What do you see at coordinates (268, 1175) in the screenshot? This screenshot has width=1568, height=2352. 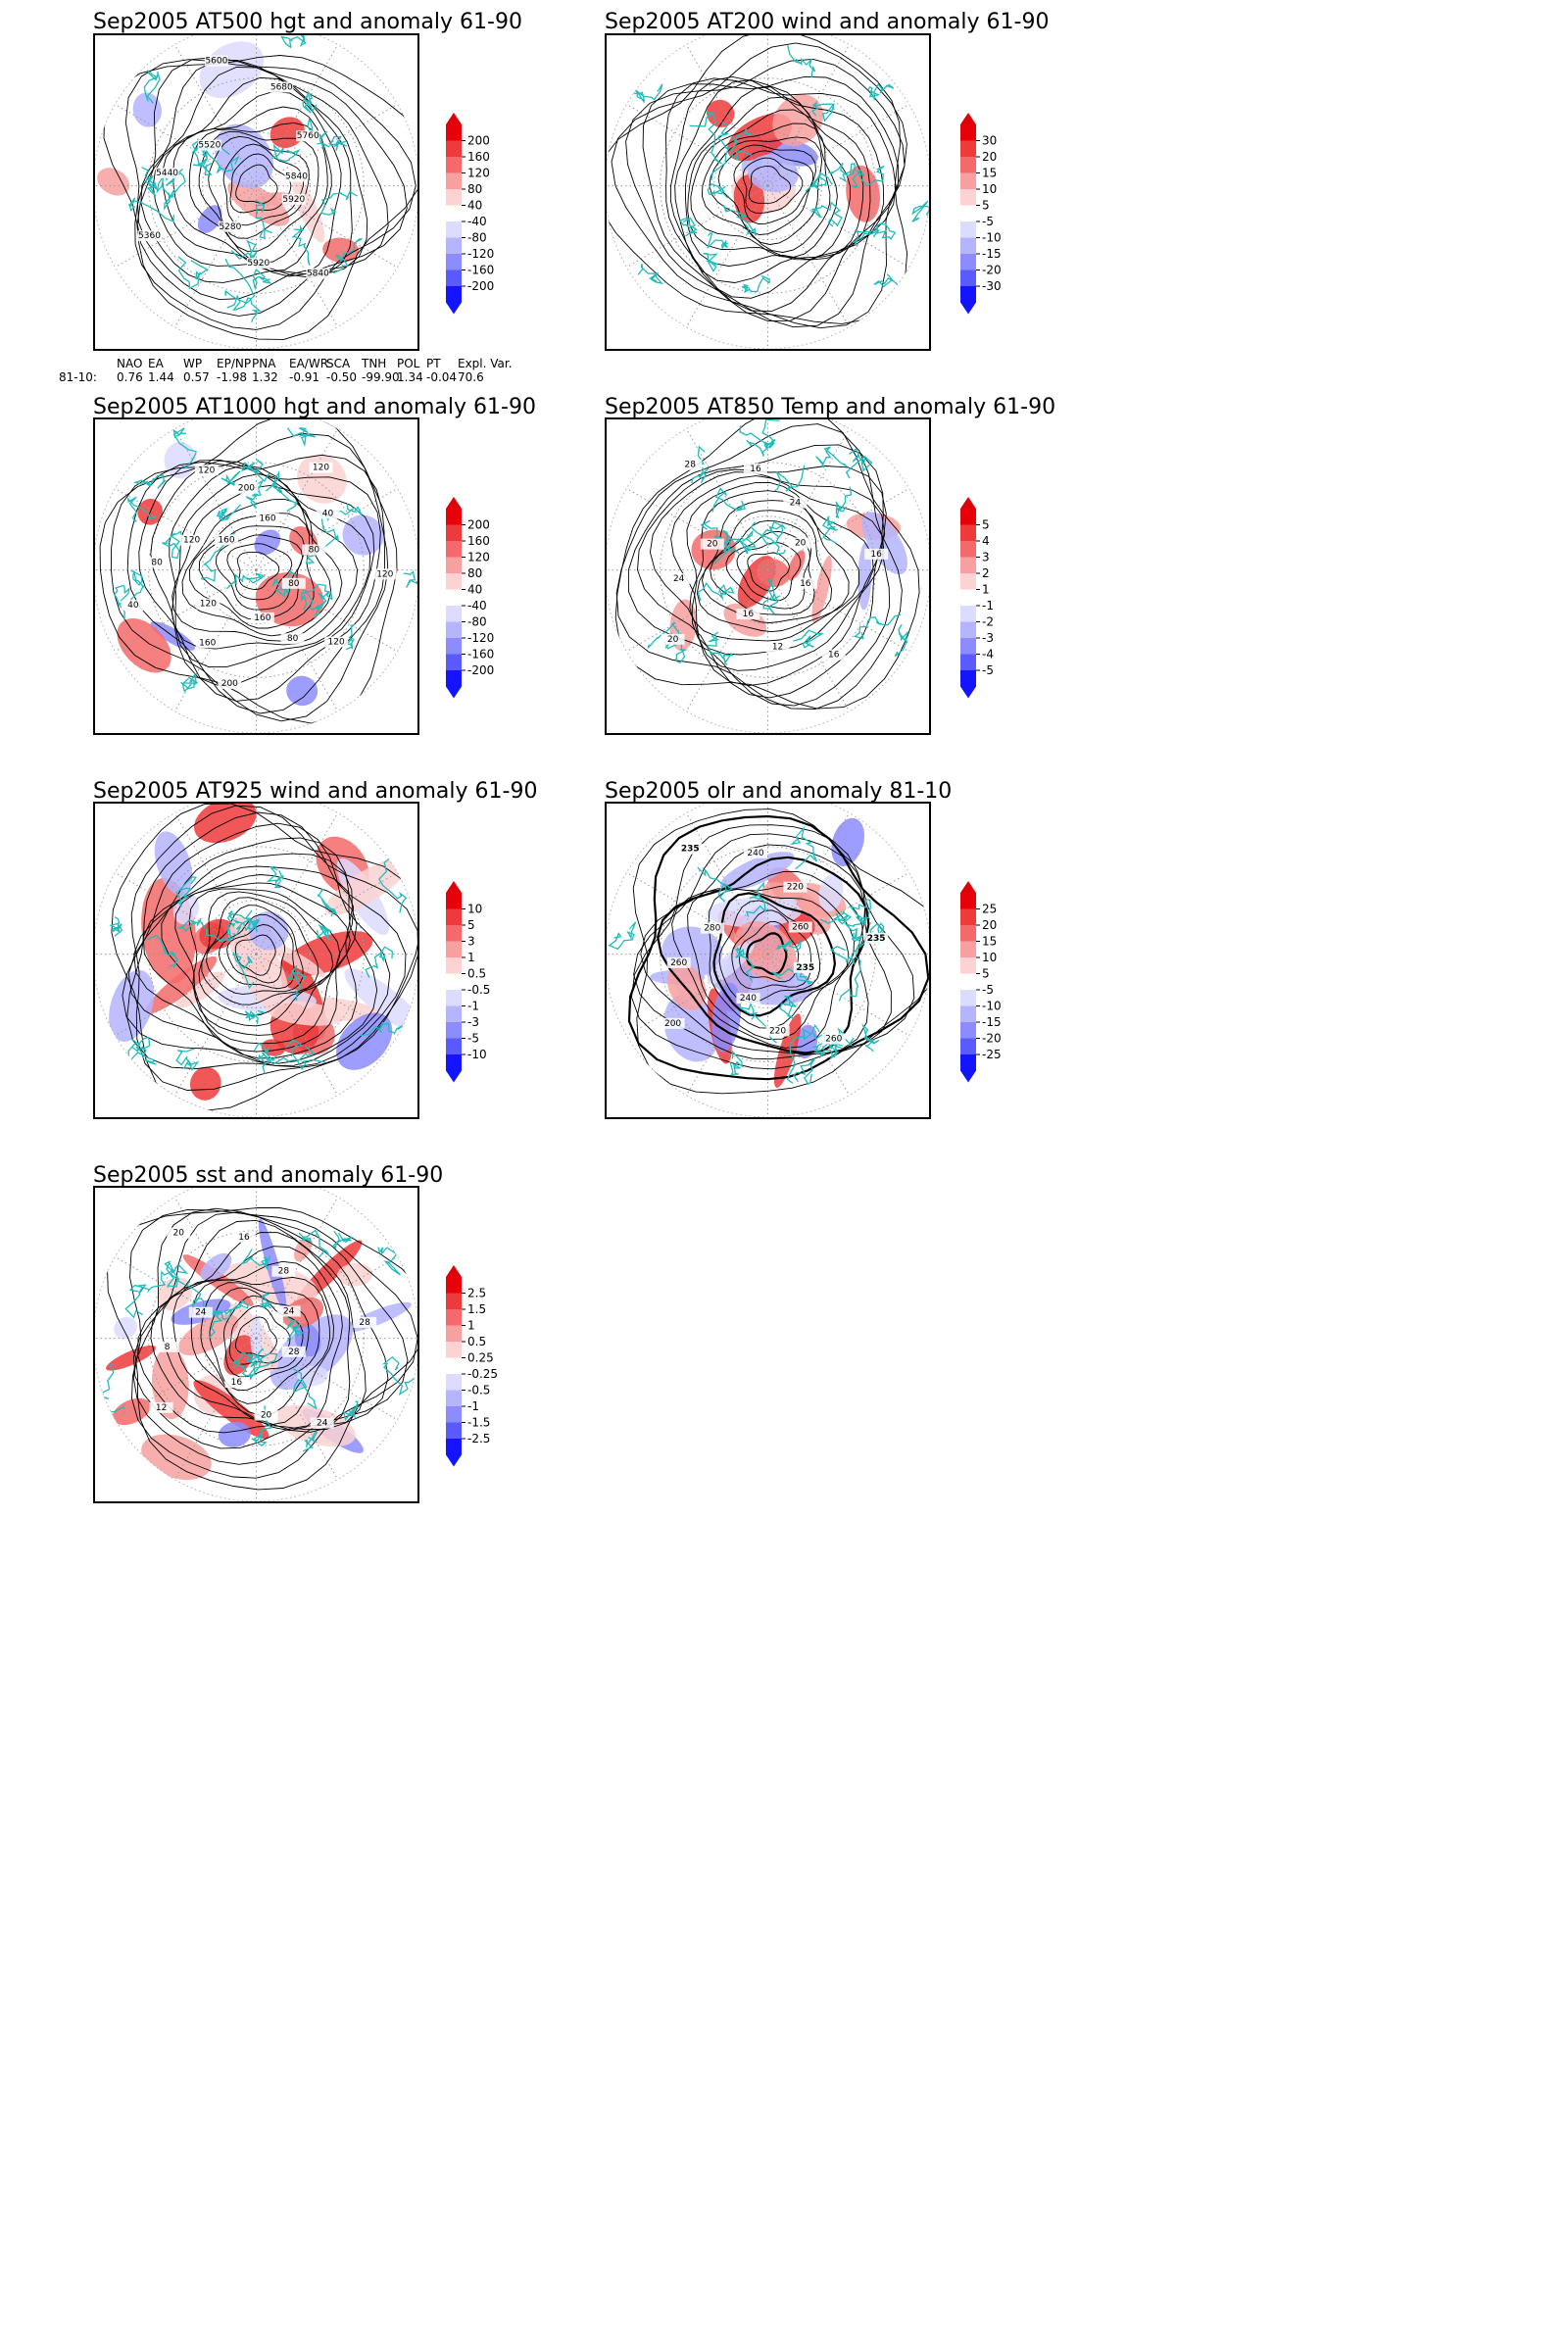 I see `panel-7-title: Sep2005 sst and anomaly 61-90` at bounding box center [268, 1175].